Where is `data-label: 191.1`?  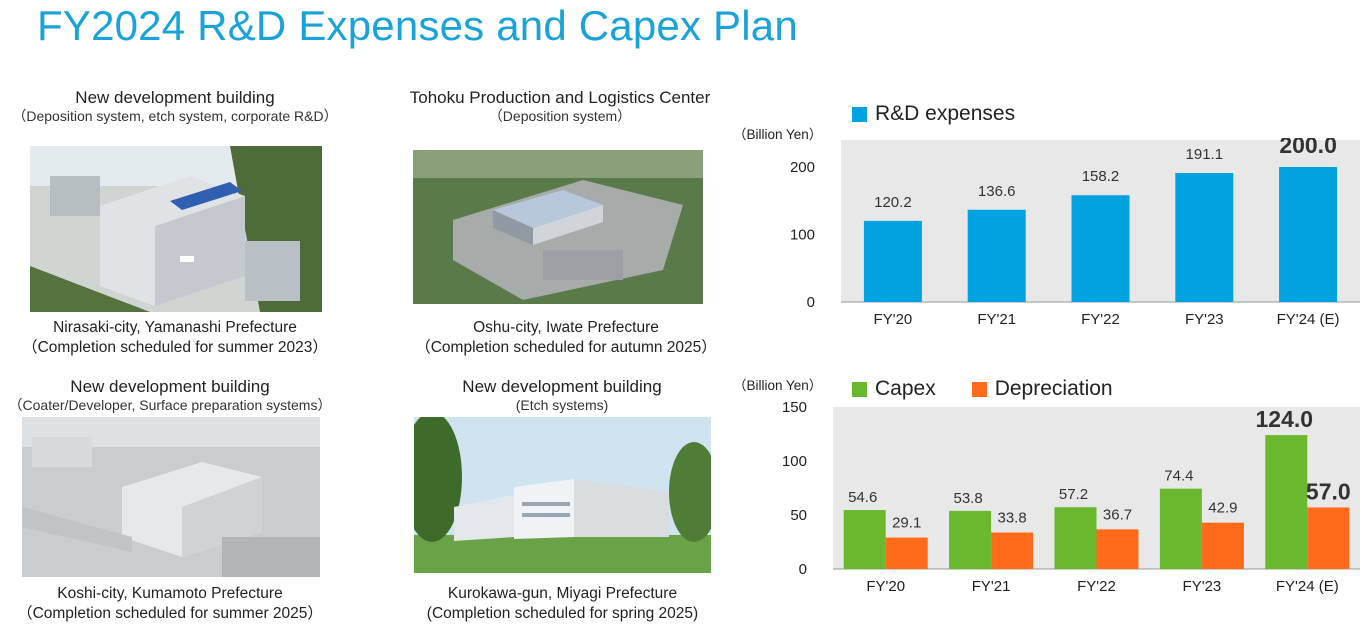
data-label: 191.1 is located at coordinates (1205, 154).